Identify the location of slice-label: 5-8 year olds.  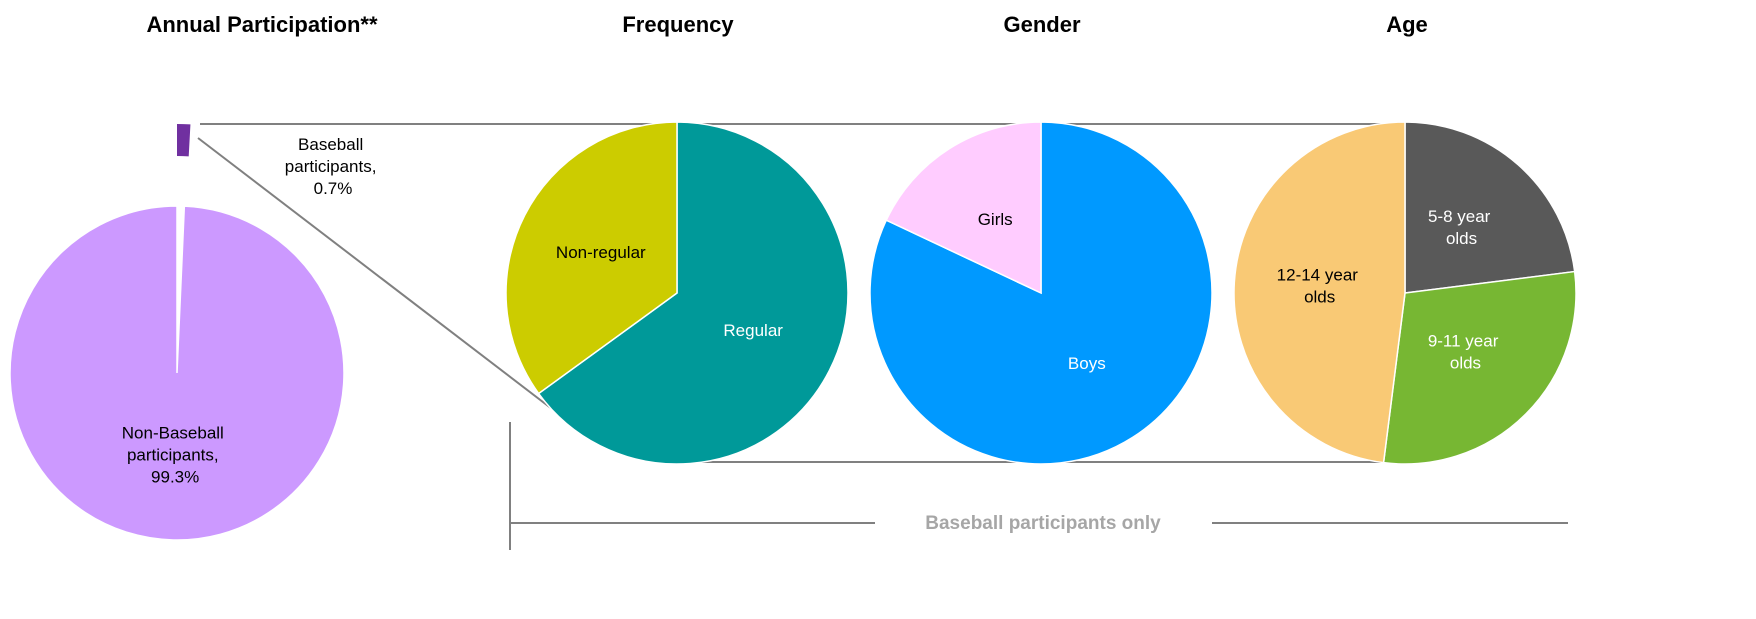
(1461, 227).